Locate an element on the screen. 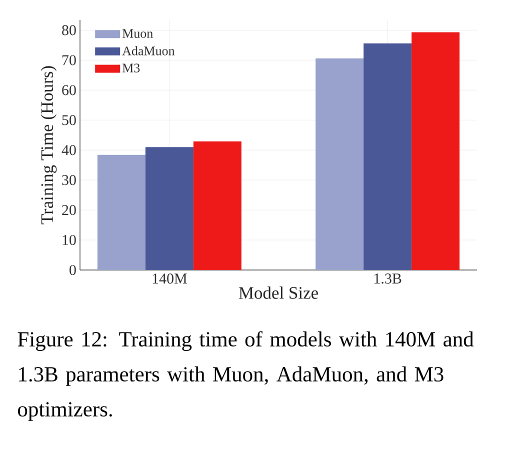 The width and height of the screenshot is (520, 459). y-tick-label: 80 is located at coordinates (69, 30).